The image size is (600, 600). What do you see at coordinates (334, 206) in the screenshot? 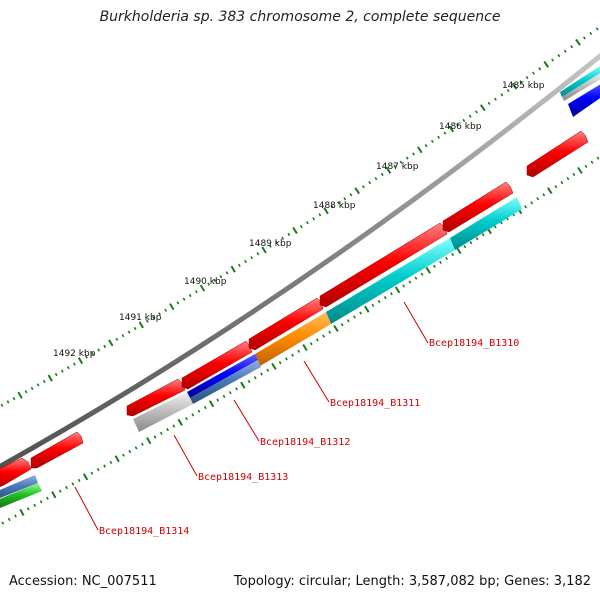
I see `kbp-label: 1488 kbp` at bounding box center [334, 206].